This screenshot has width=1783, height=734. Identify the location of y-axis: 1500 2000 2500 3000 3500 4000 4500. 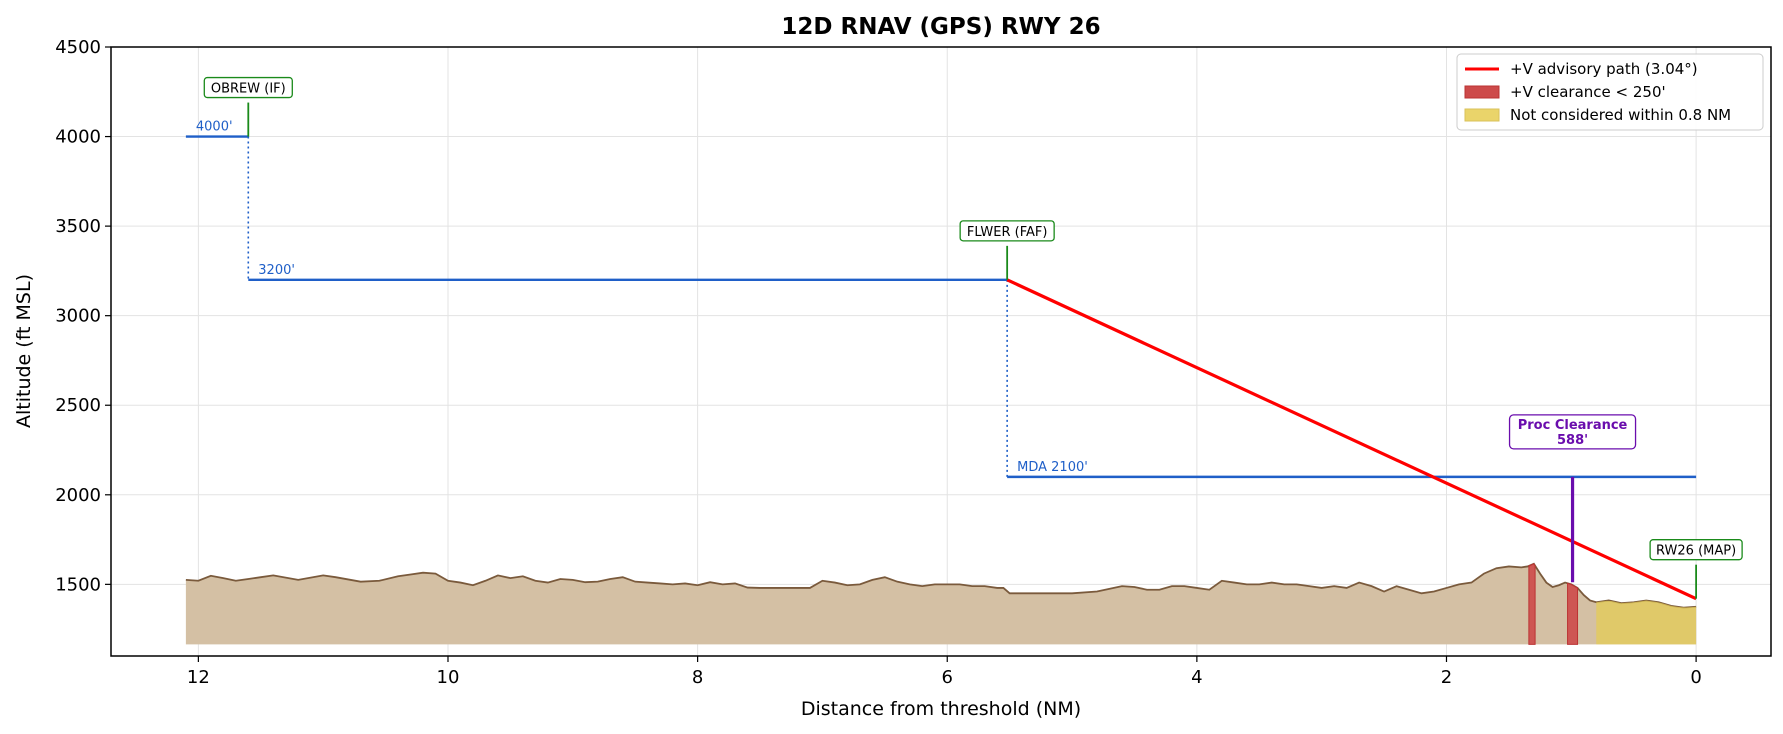
(83, 316).